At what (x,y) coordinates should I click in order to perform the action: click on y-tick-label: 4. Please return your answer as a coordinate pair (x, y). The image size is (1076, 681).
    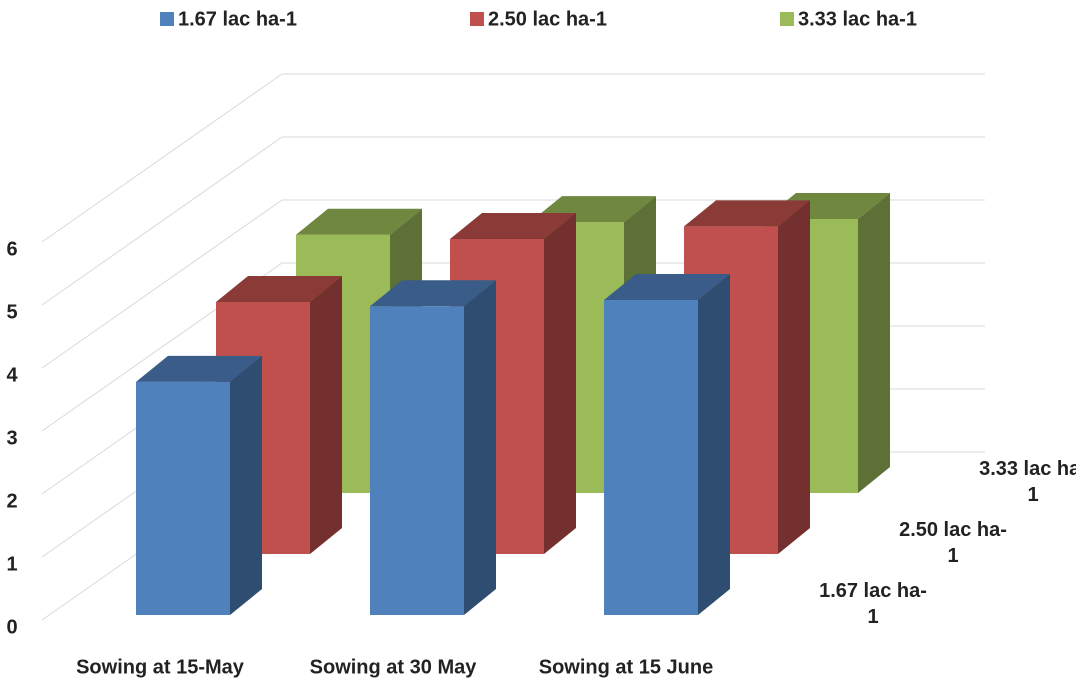
    Looking at the image, I should click on (12, 375).